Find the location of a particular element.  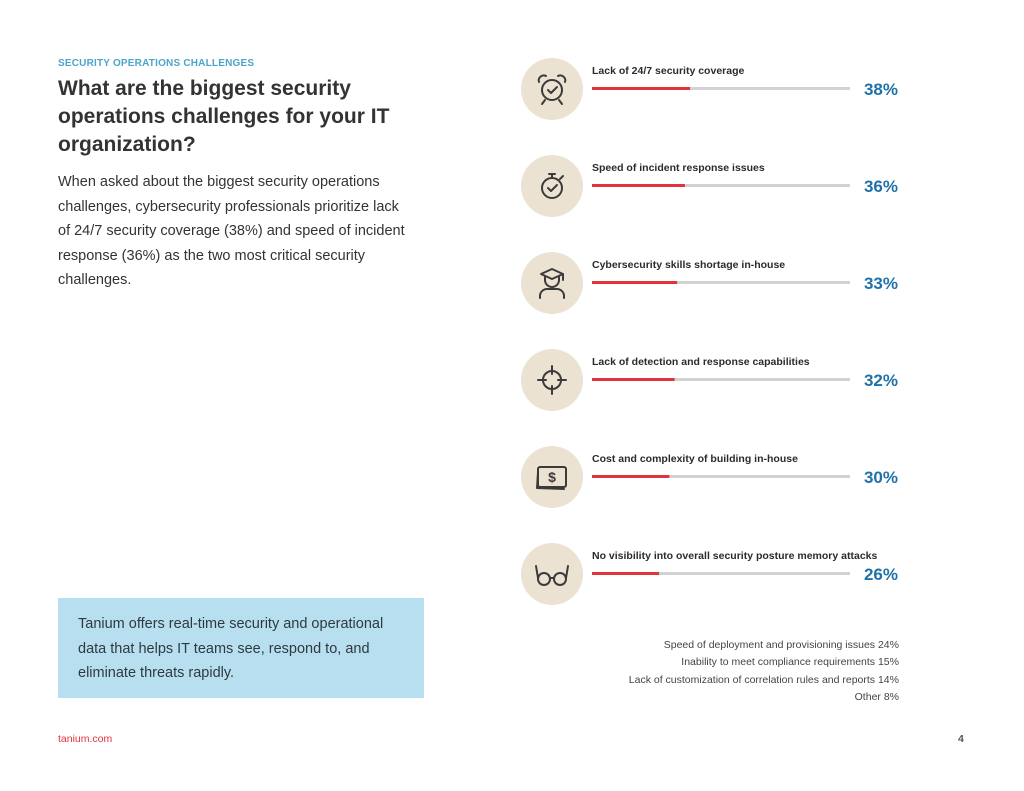

footer-site-link: tanium.com is located at coordinates (85, 739).